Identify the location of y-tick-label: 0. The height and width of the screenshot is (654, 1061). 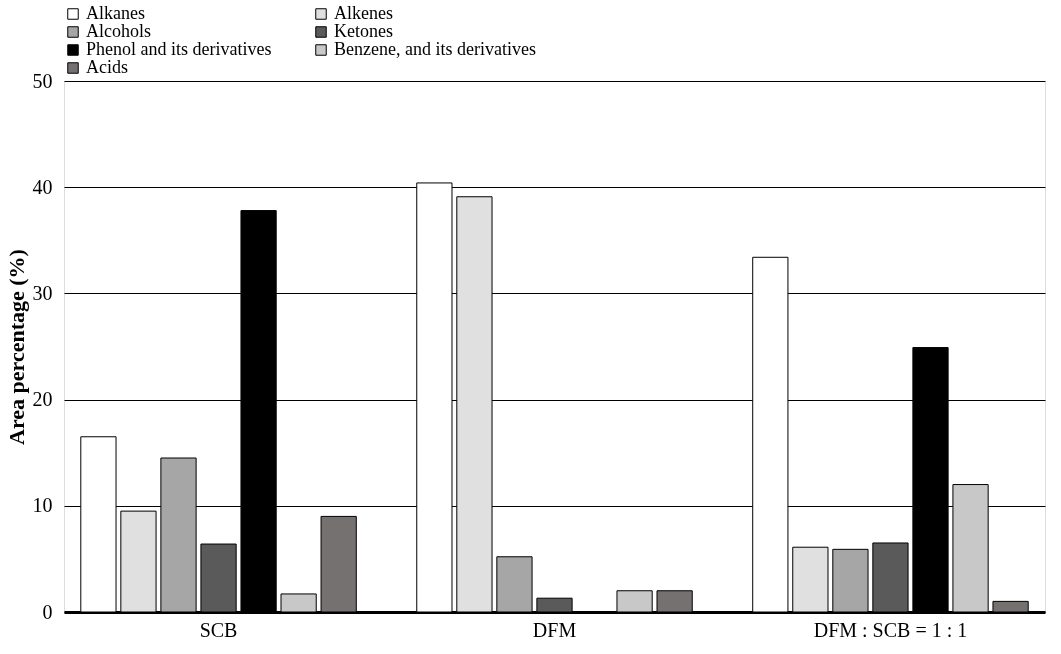
(47, 611).